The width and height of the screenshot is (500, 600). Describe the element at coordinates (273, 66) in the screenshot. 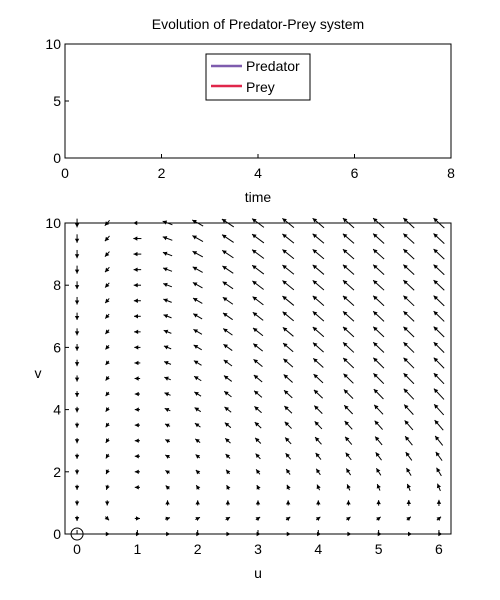

I see `legend-label-predator: Predator` at that location.